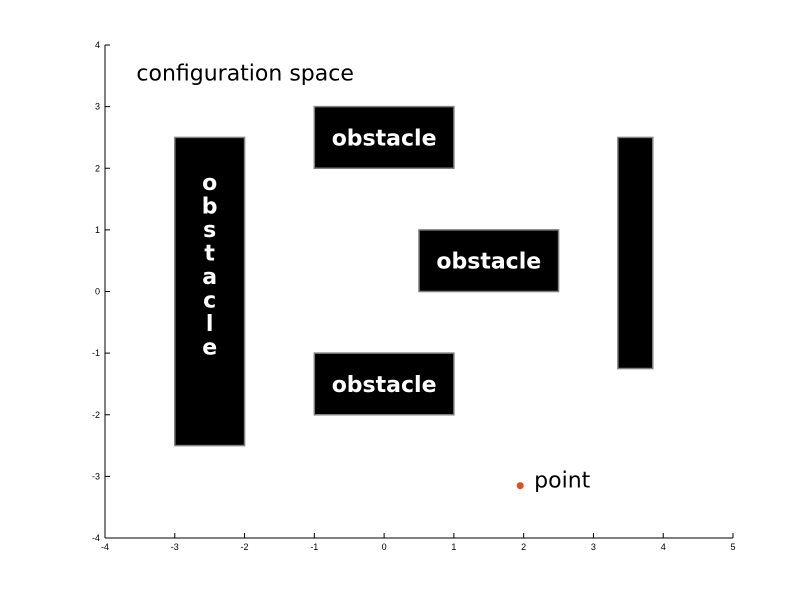 Image resolution: width=810 pixels, height=605 pixels. I want to click on y-tick-label: 0, so click(97, 292).